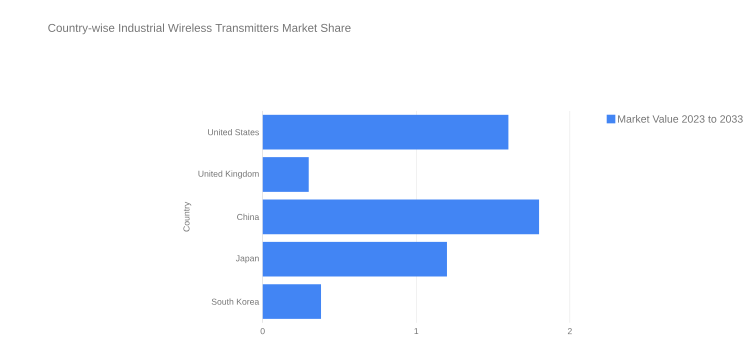 The height and width of the screenshot is (337, 748). Describe the element at coordinates (570, 331) in the screenshot. I see `x-tick-label: 2` at that location.